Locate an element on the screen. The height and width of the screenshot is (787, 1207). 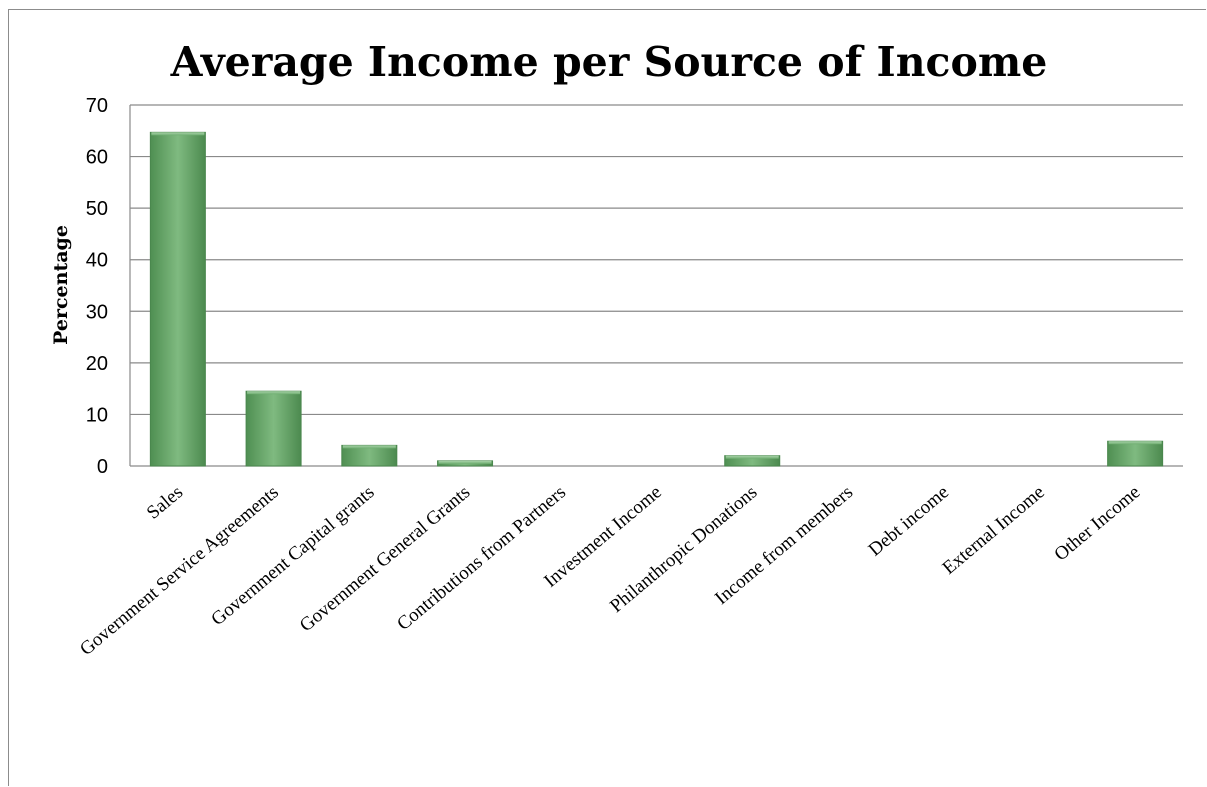
x-tick-label: External Income is located at coordinates (994, 530).